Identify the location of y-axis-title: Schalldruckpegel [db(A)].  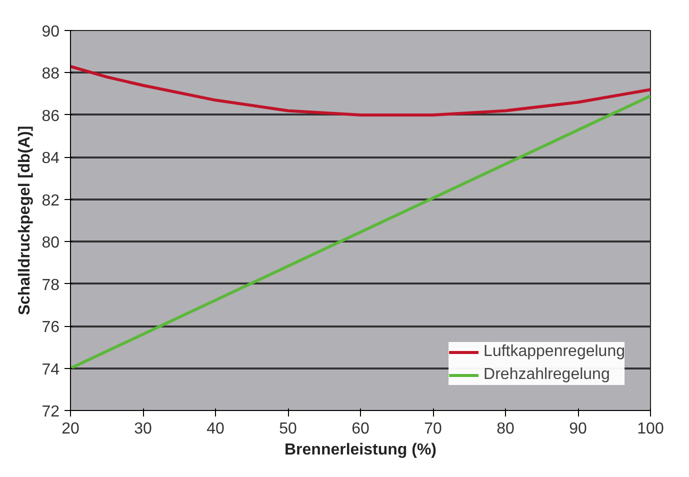
(25, 221).